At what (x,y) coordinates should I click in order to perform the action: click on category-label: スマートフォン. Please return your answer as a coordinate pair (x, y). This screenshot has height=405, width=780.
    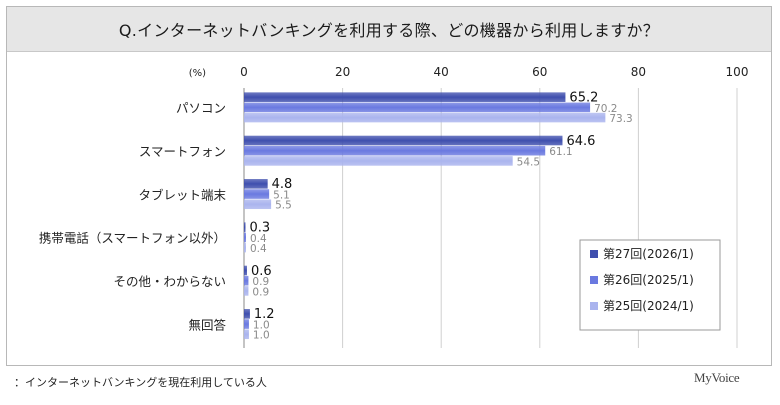
    Looking at the image, I should click on (182, 151).